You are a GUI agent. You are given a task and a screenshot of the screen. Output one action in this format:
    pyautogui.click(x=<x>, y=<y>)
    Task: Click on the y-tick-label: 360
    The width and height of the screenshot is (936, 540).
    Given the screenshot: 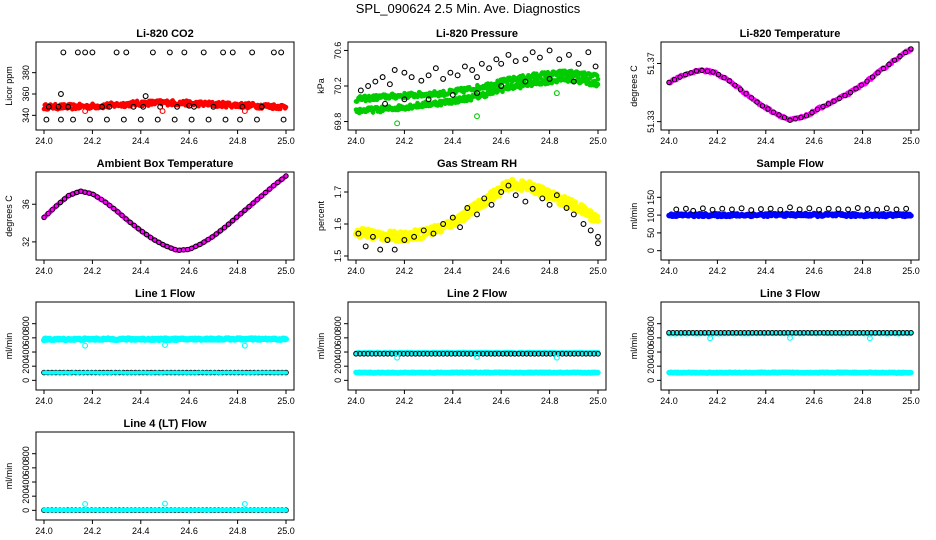 What is the action you would take?
    pyautogui.click(x=26, y=93)
    